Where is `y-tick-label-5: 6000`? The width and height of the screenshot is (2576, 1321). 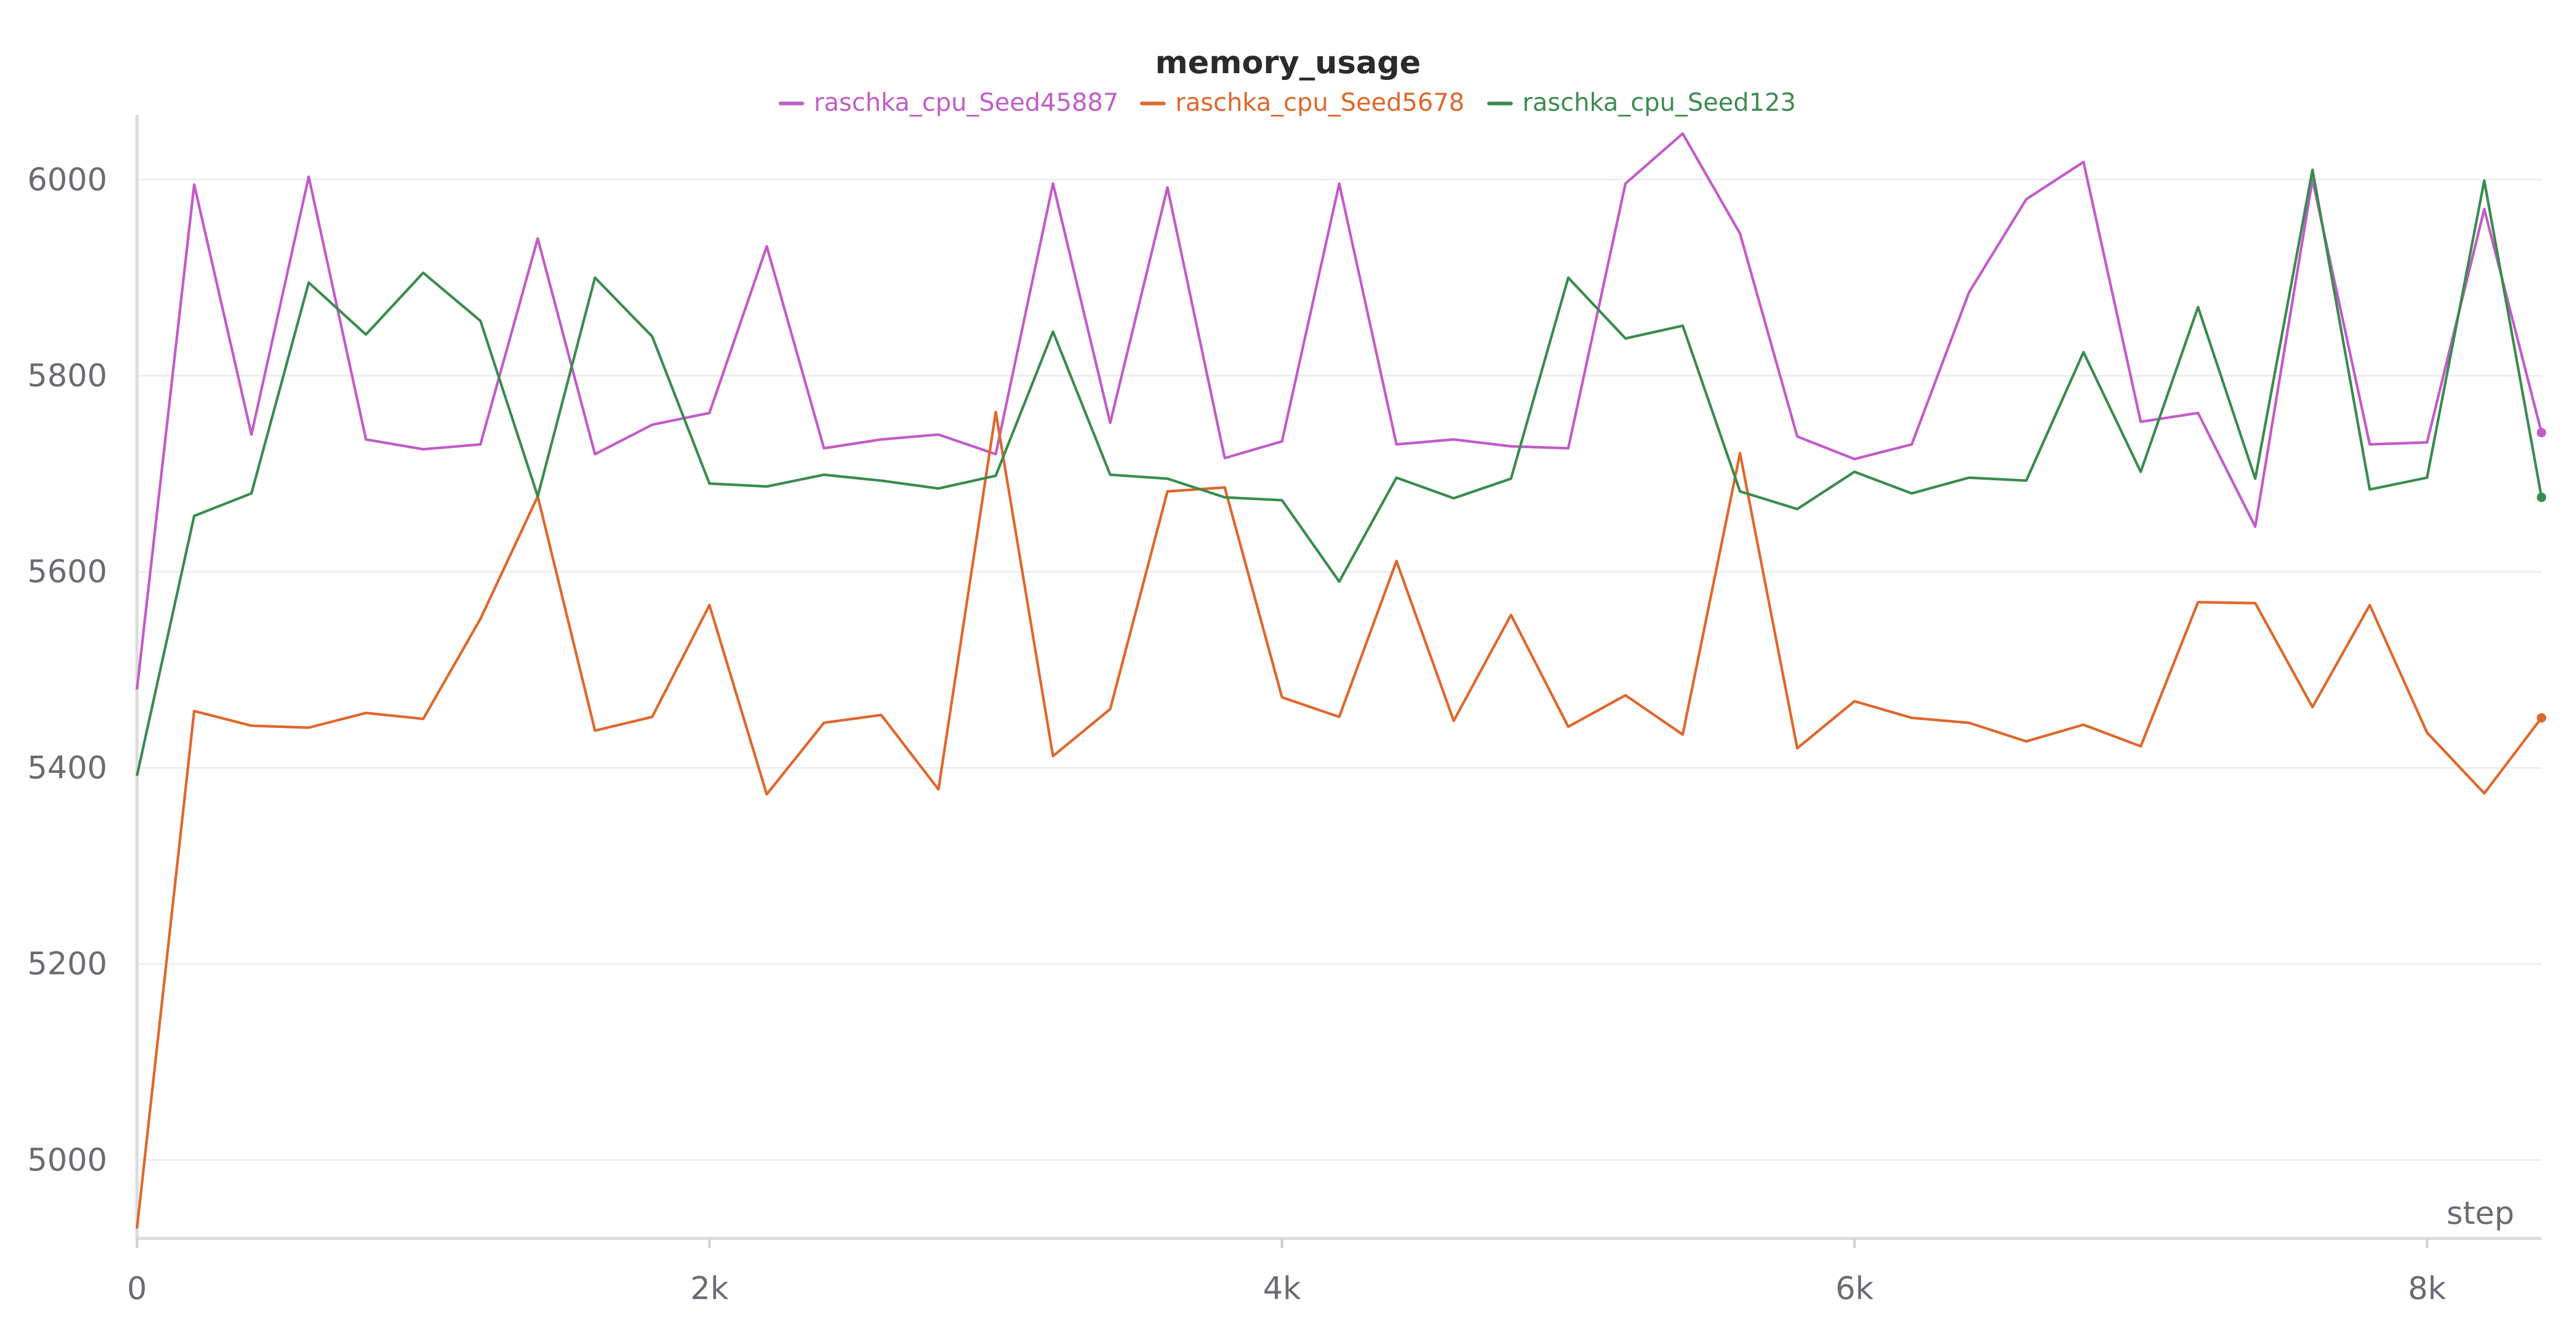
y-tick-label-5: 6000 is located at coordinates (67, 179).